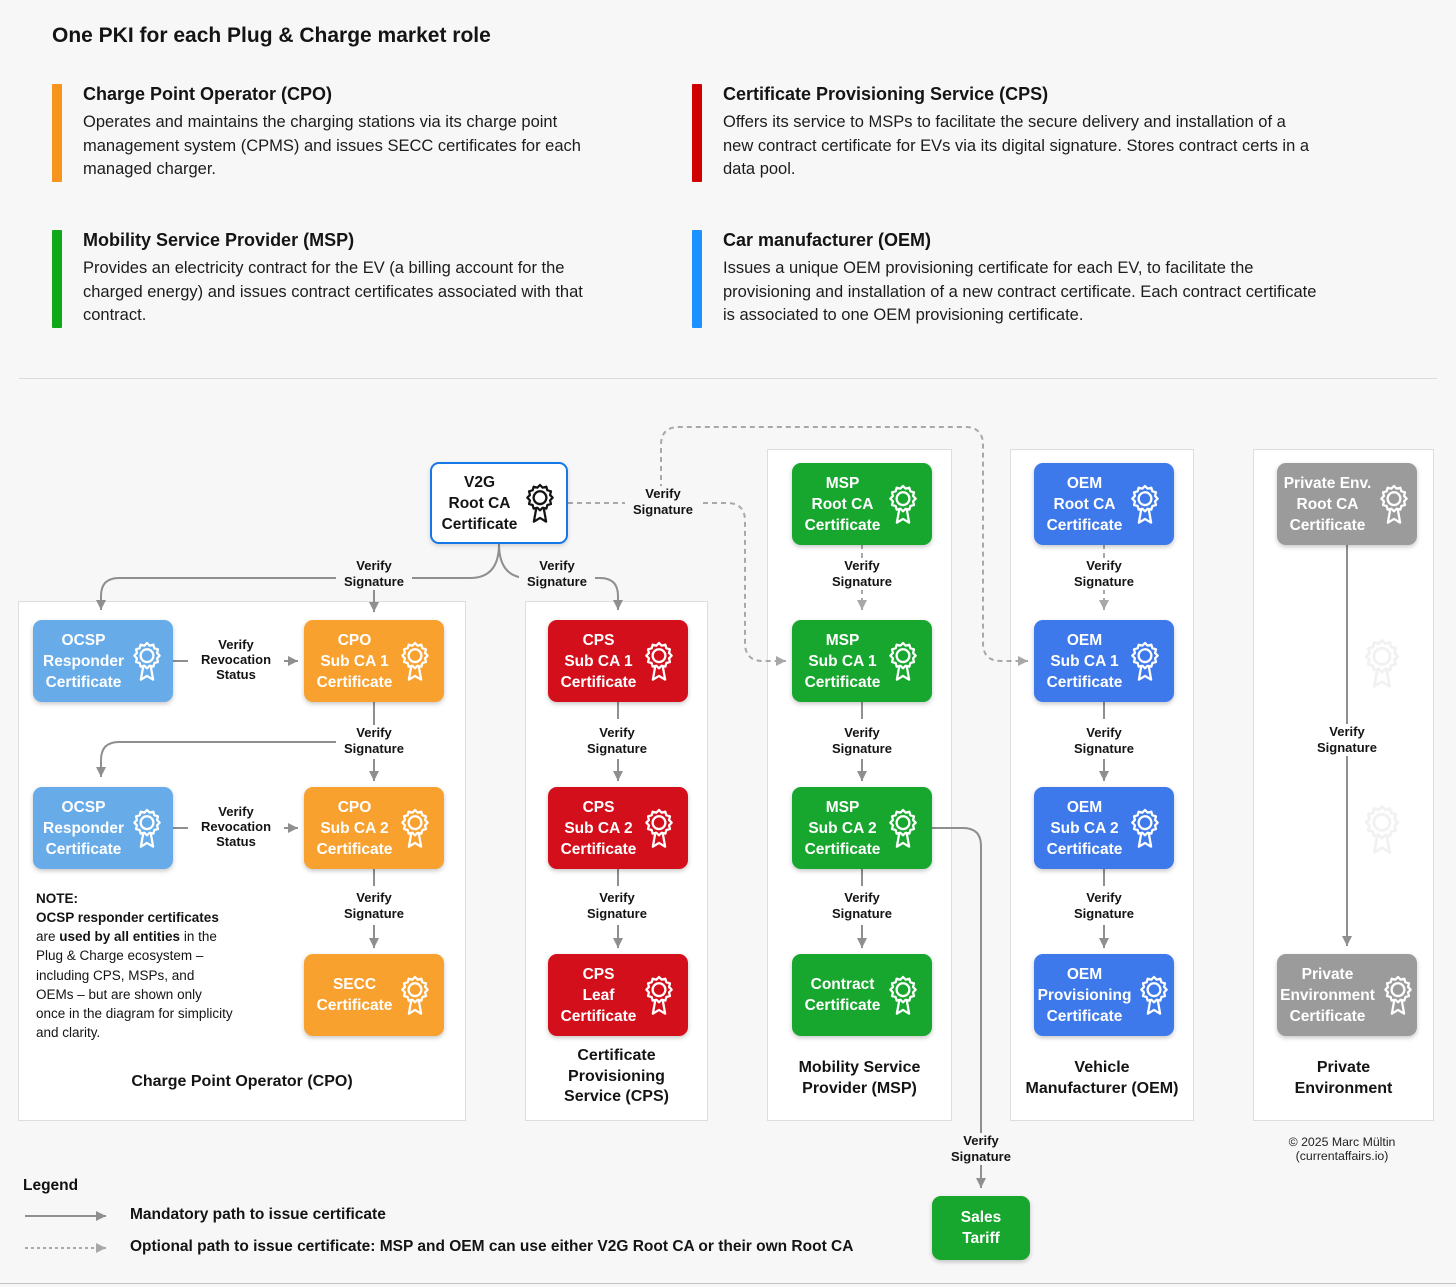 Image resolution: width=1456 pixels, height=1287 pixels. I want to click on verify-revocation-label: Verify Revocation Status, so click(236, 826).